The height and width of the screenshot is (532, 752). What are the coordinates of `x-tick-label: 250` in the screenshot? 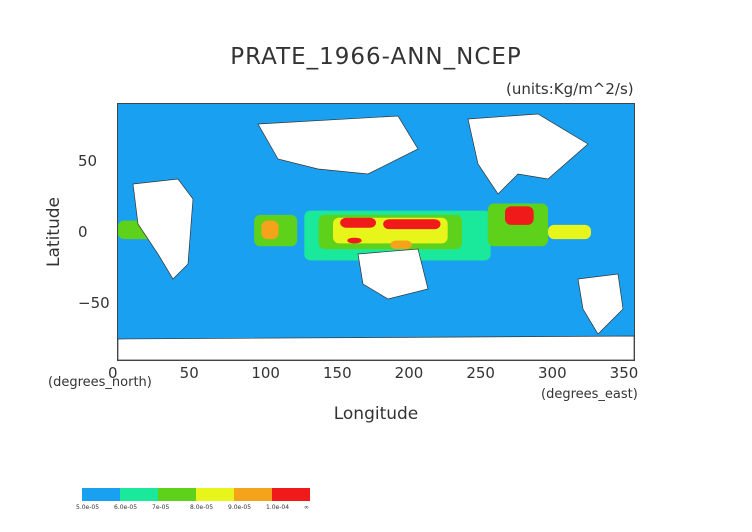 It's located at (480, 373).